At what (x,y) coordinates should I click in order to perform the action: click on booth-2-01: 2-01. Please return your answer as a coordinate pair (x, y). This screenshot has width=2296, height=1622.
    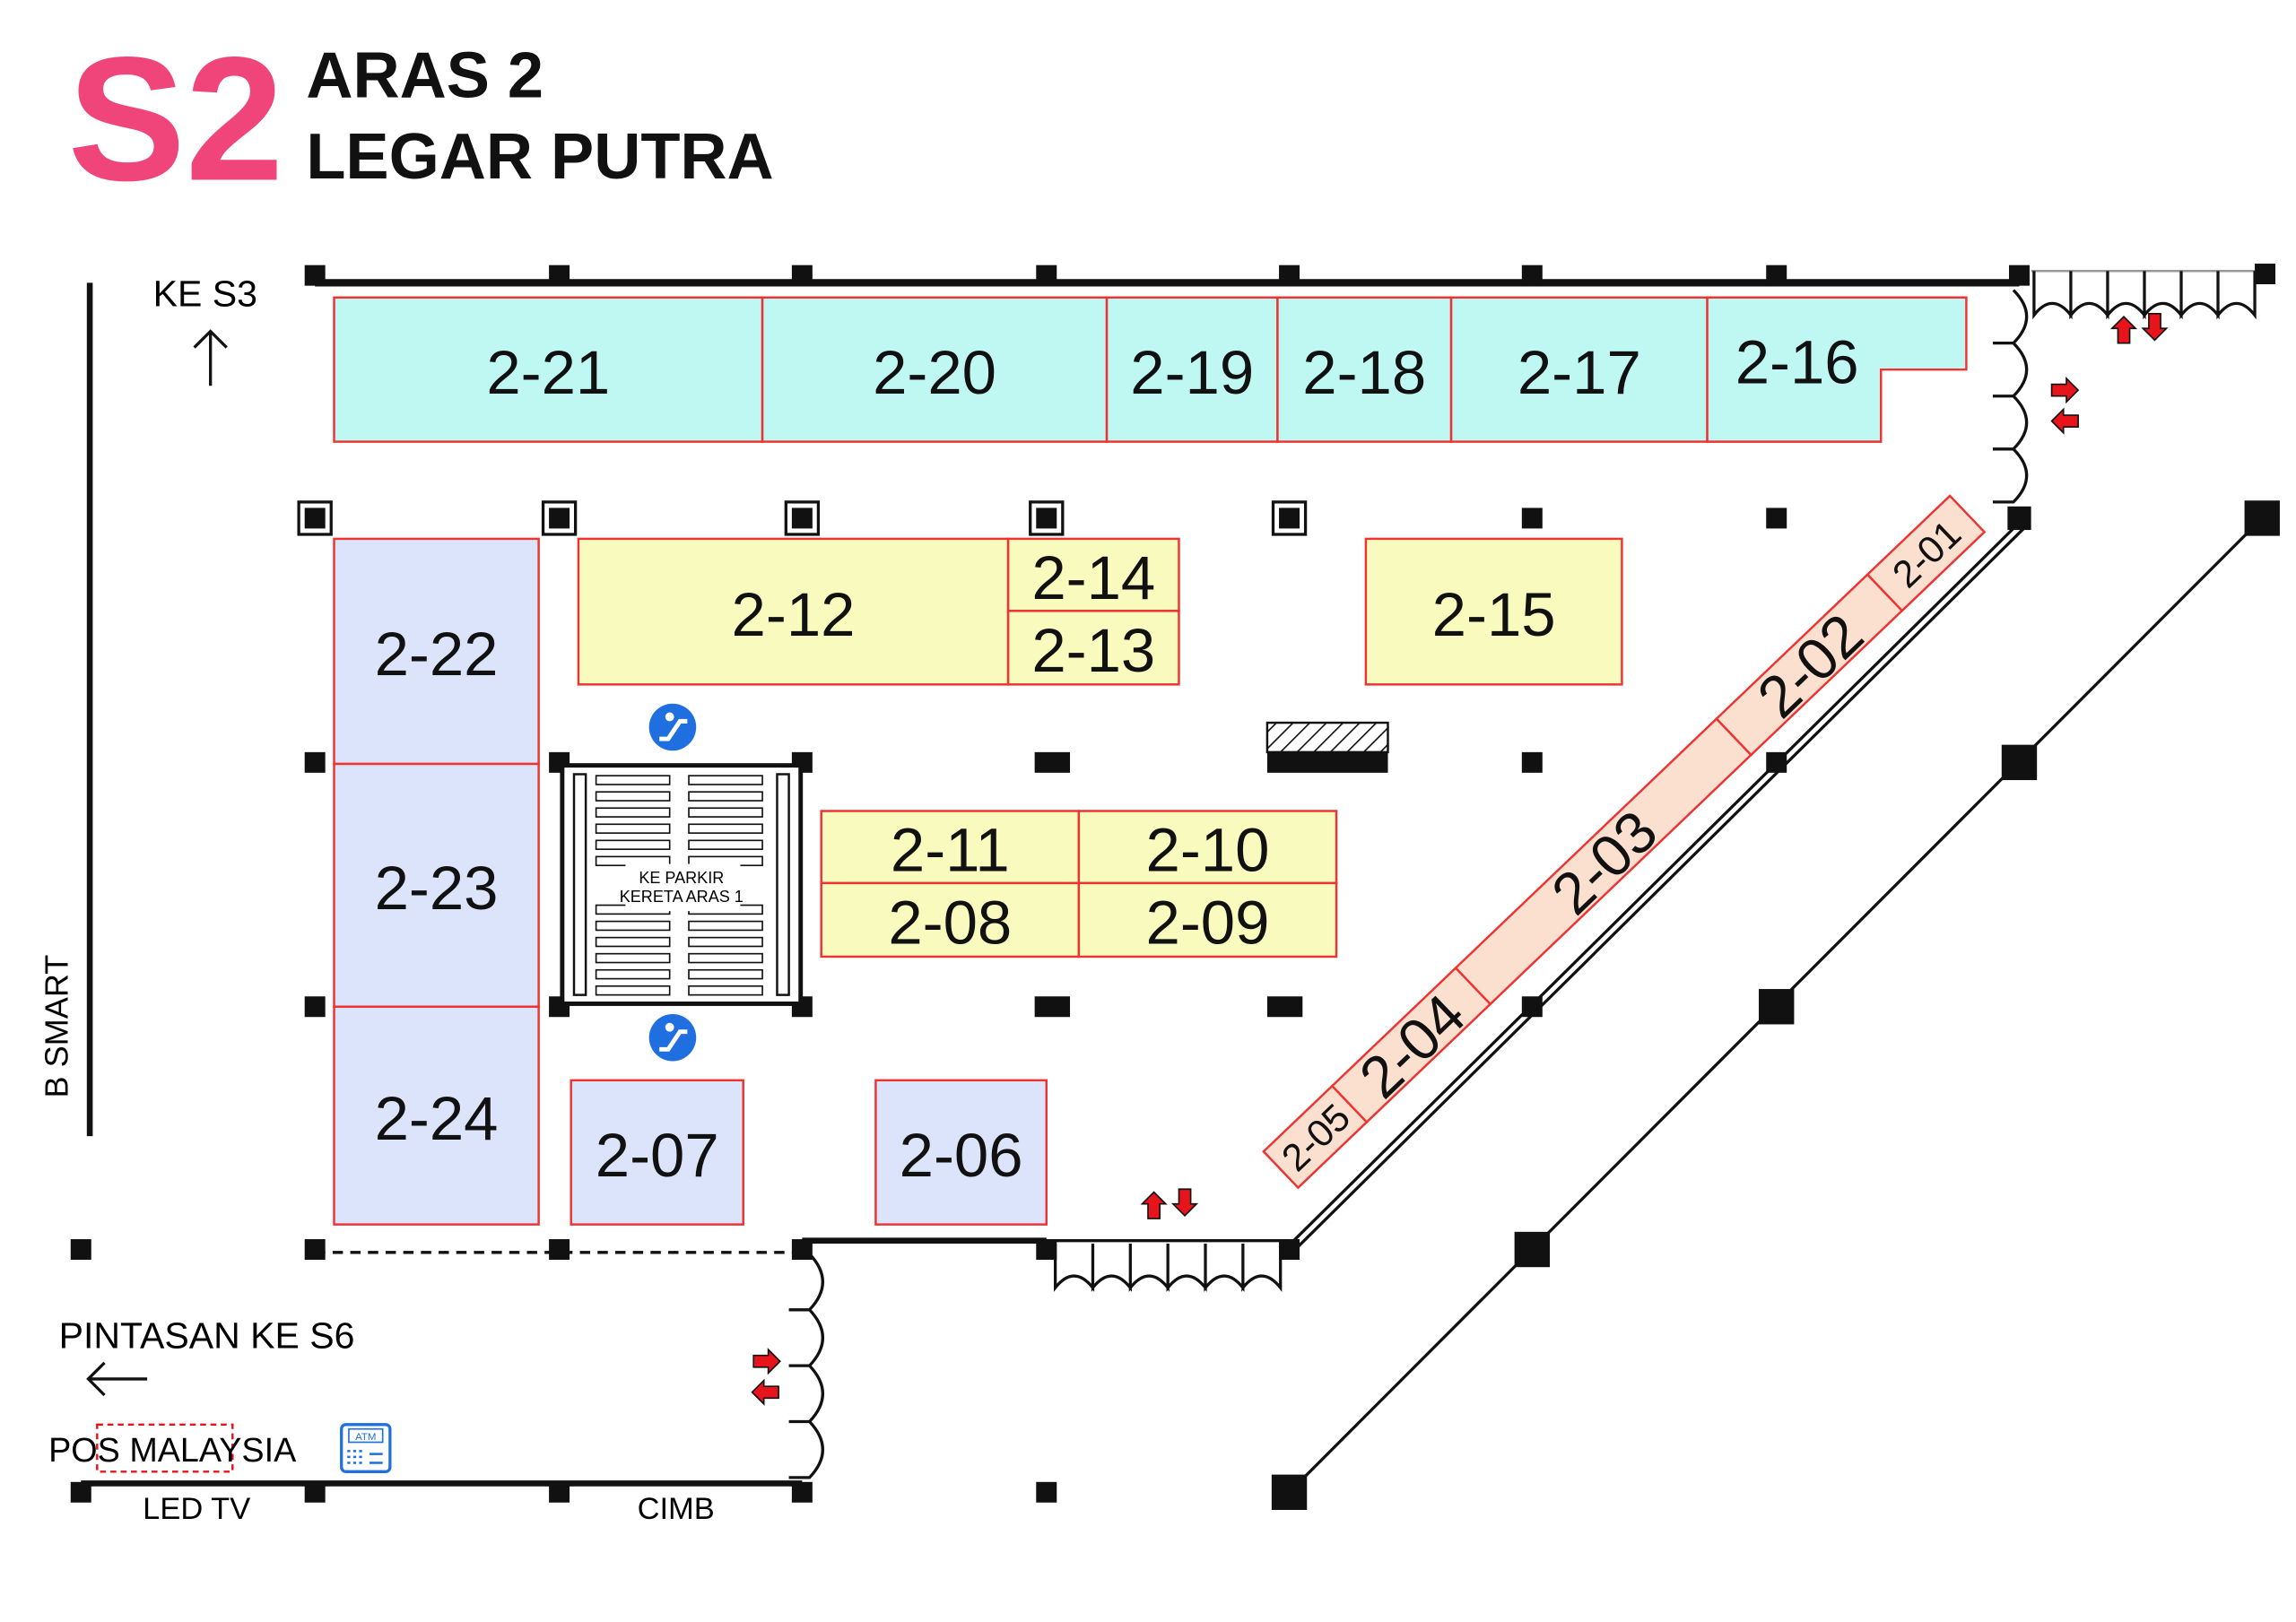
    Looking at the image, I should click on (1926, 553).